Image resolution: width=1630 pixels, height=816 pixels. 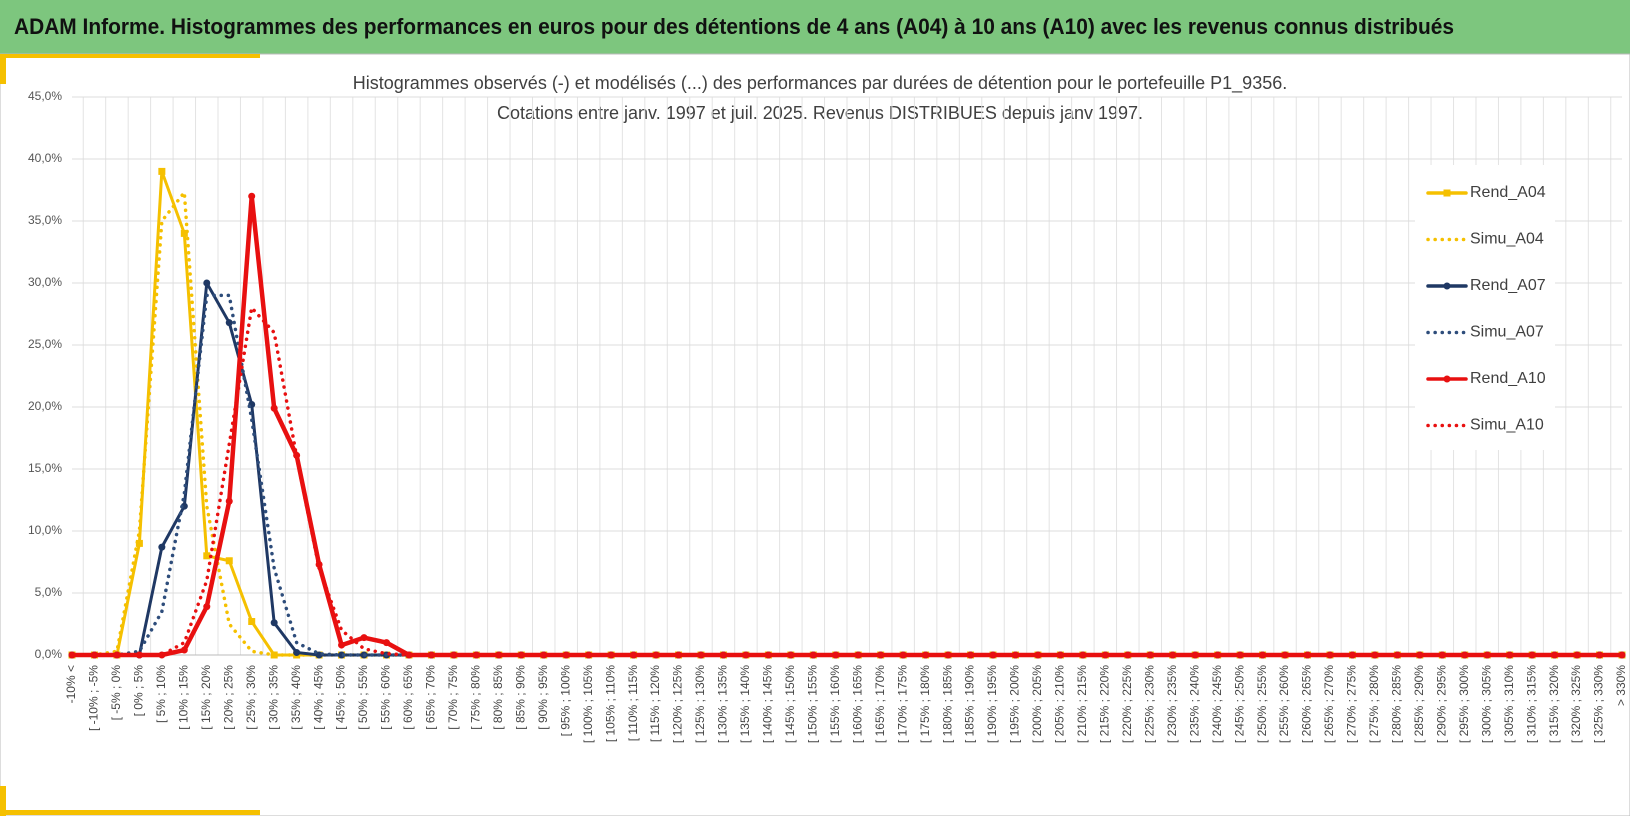 I want to click on x-tick-label: [ 170% ; 175%, so click(x=902, y=704).